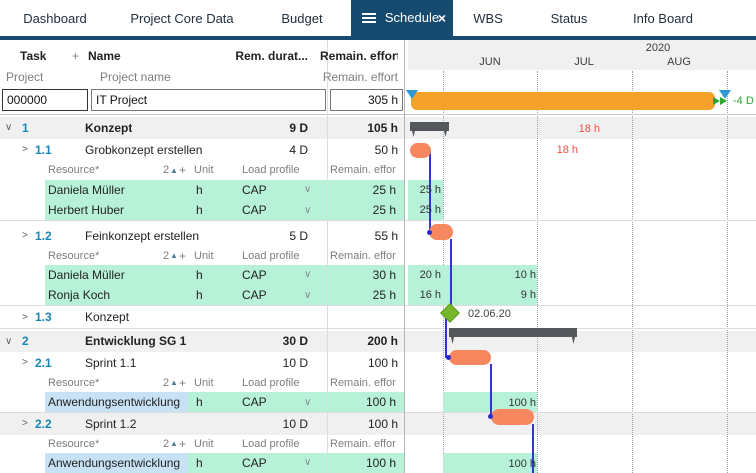 Image resolution: width=756 pixels, height=473 pixels. I want to click on tab-wbs: WBS, so click(488, 18).